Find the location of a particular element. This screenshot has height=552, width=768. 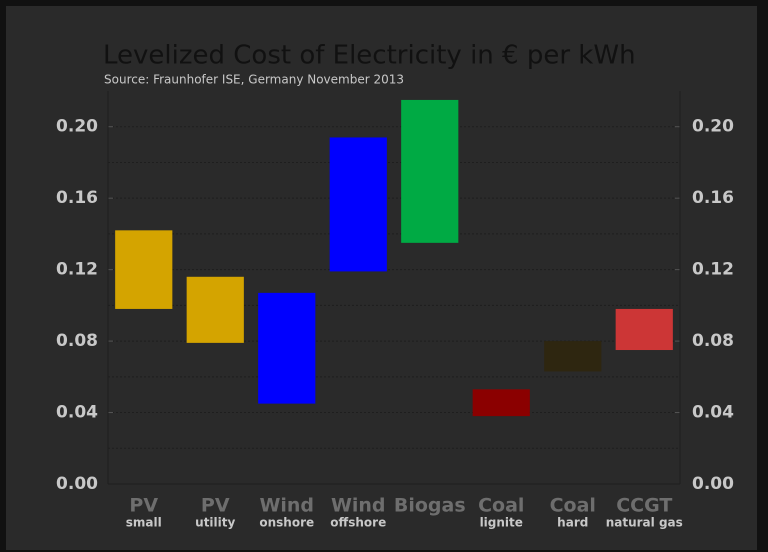

x-tick-sublabel: utility is located at coordinates (215, 523).